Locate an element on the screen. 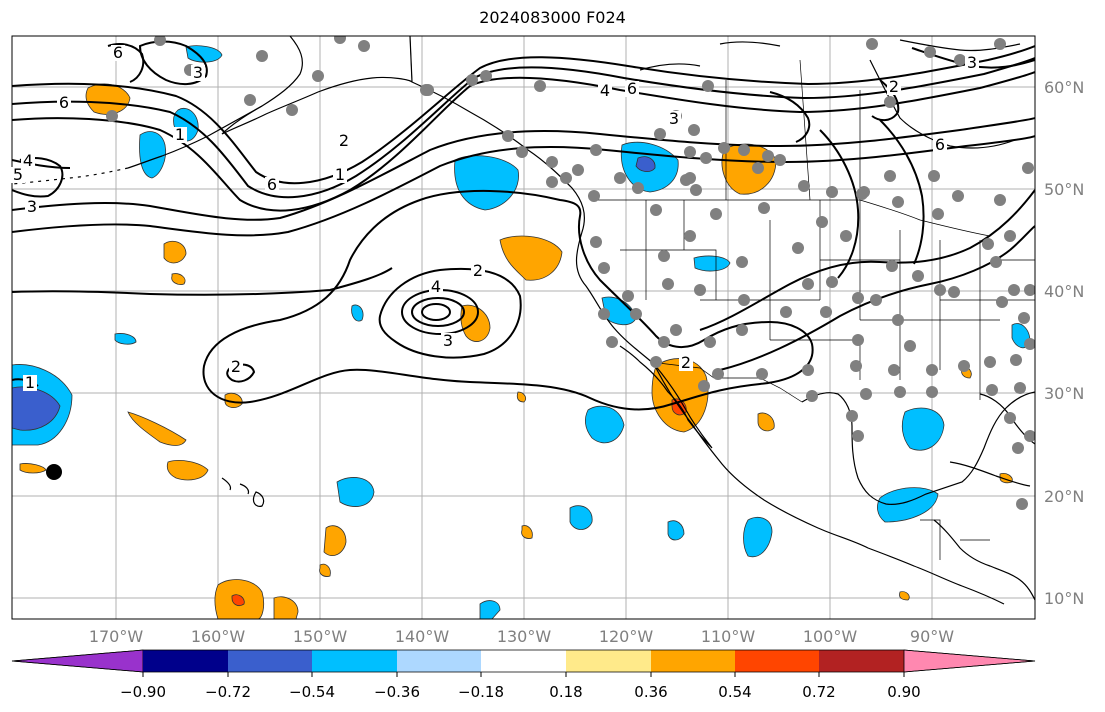 Image resolution: width=1105 pixels, height=712 pixels. colorbar-extend-min is located at coordinates (77, 661).